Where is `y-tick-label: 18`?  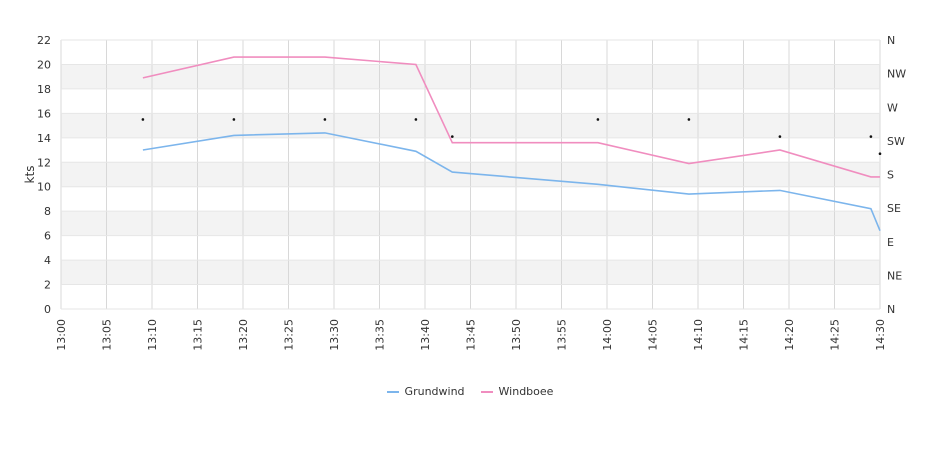 y-tick-label: 18 is located at coordinates (44, 89).